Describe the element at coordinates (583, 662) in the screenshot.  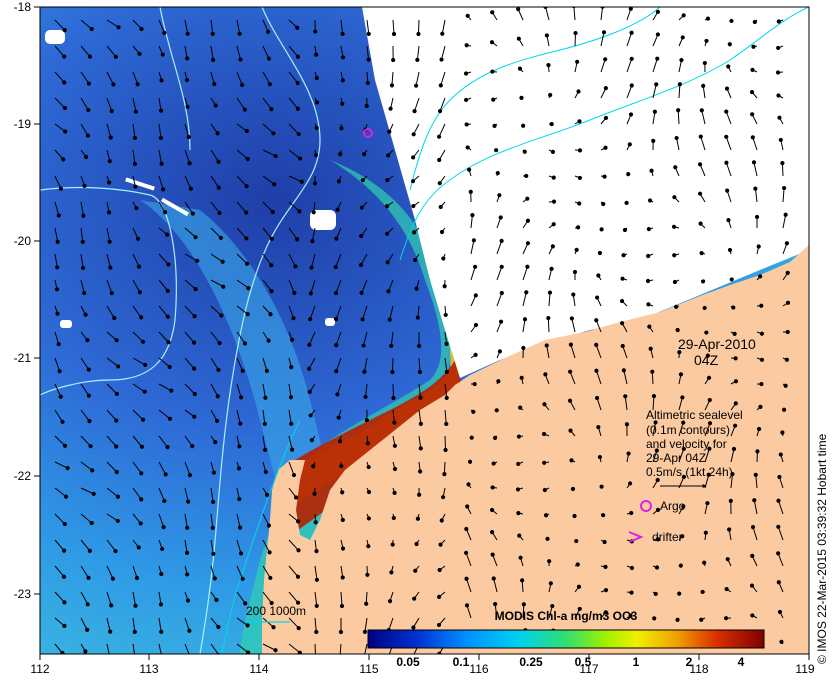
I see `colorbar-tick: 0.5` at that location.